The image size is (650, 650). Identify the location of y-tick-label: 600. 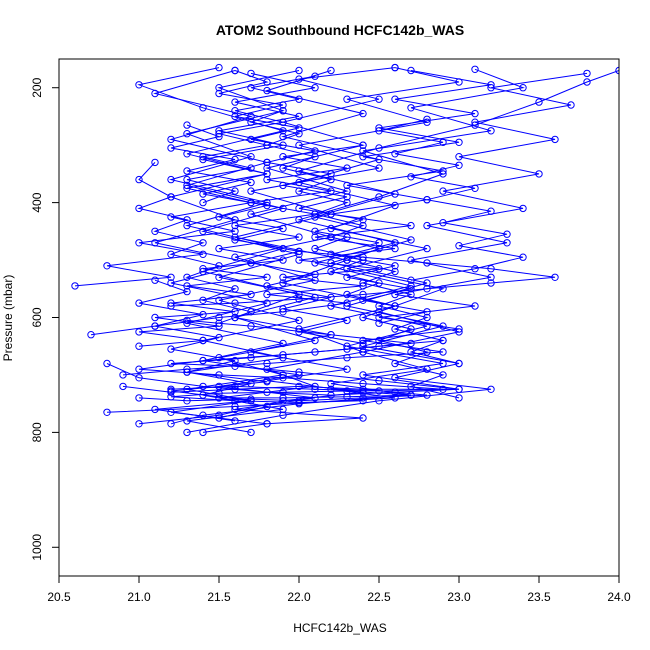
(37, 317).